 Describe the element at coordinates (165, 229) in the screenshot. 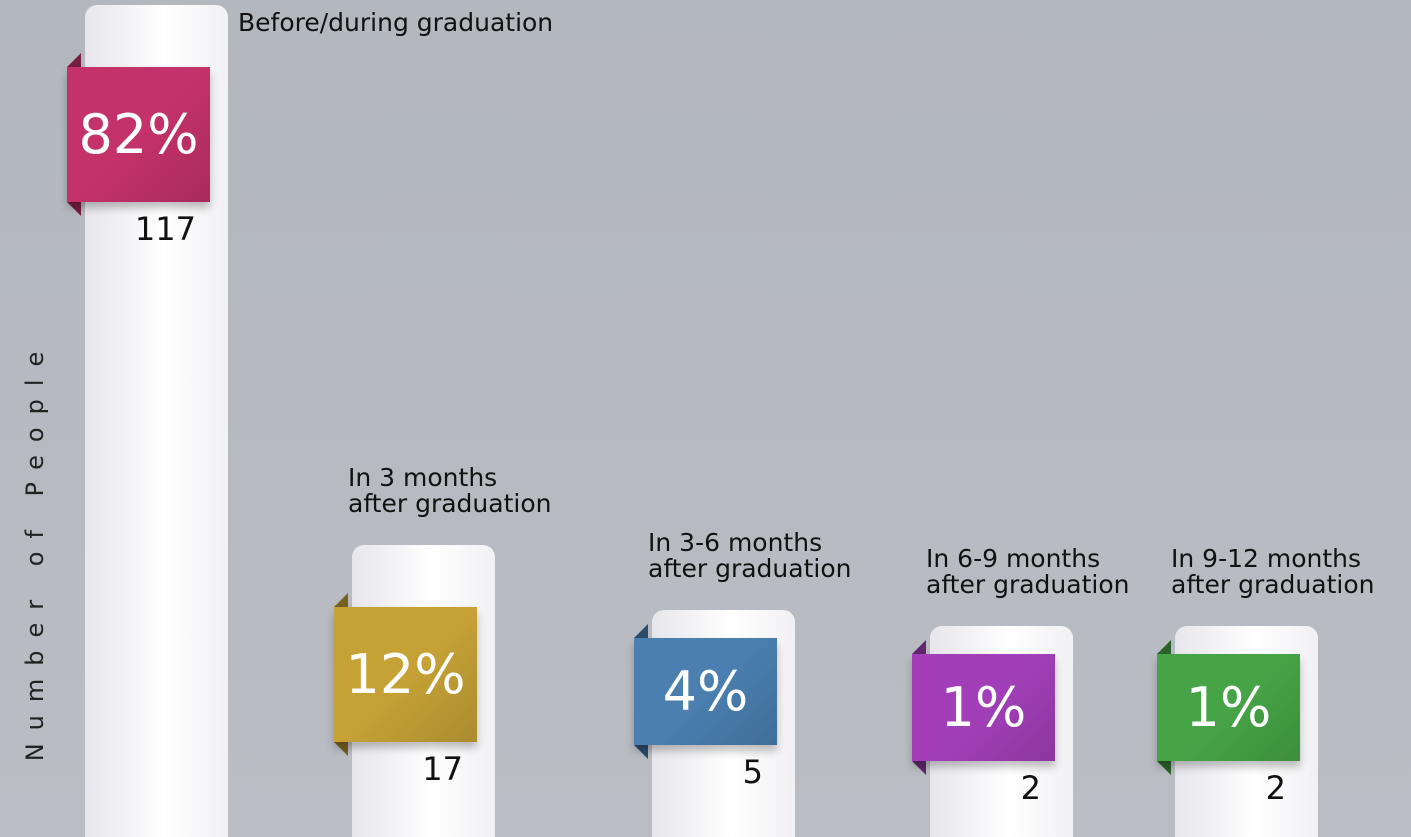

I see `data-label: 117` at that location.